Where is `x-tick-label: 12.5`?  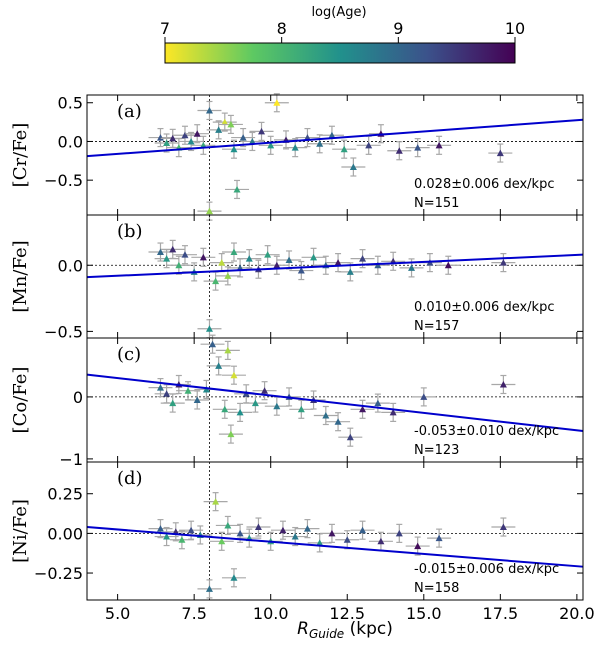 x-tick-label: 12.5 is located at coordinates (347, 613).